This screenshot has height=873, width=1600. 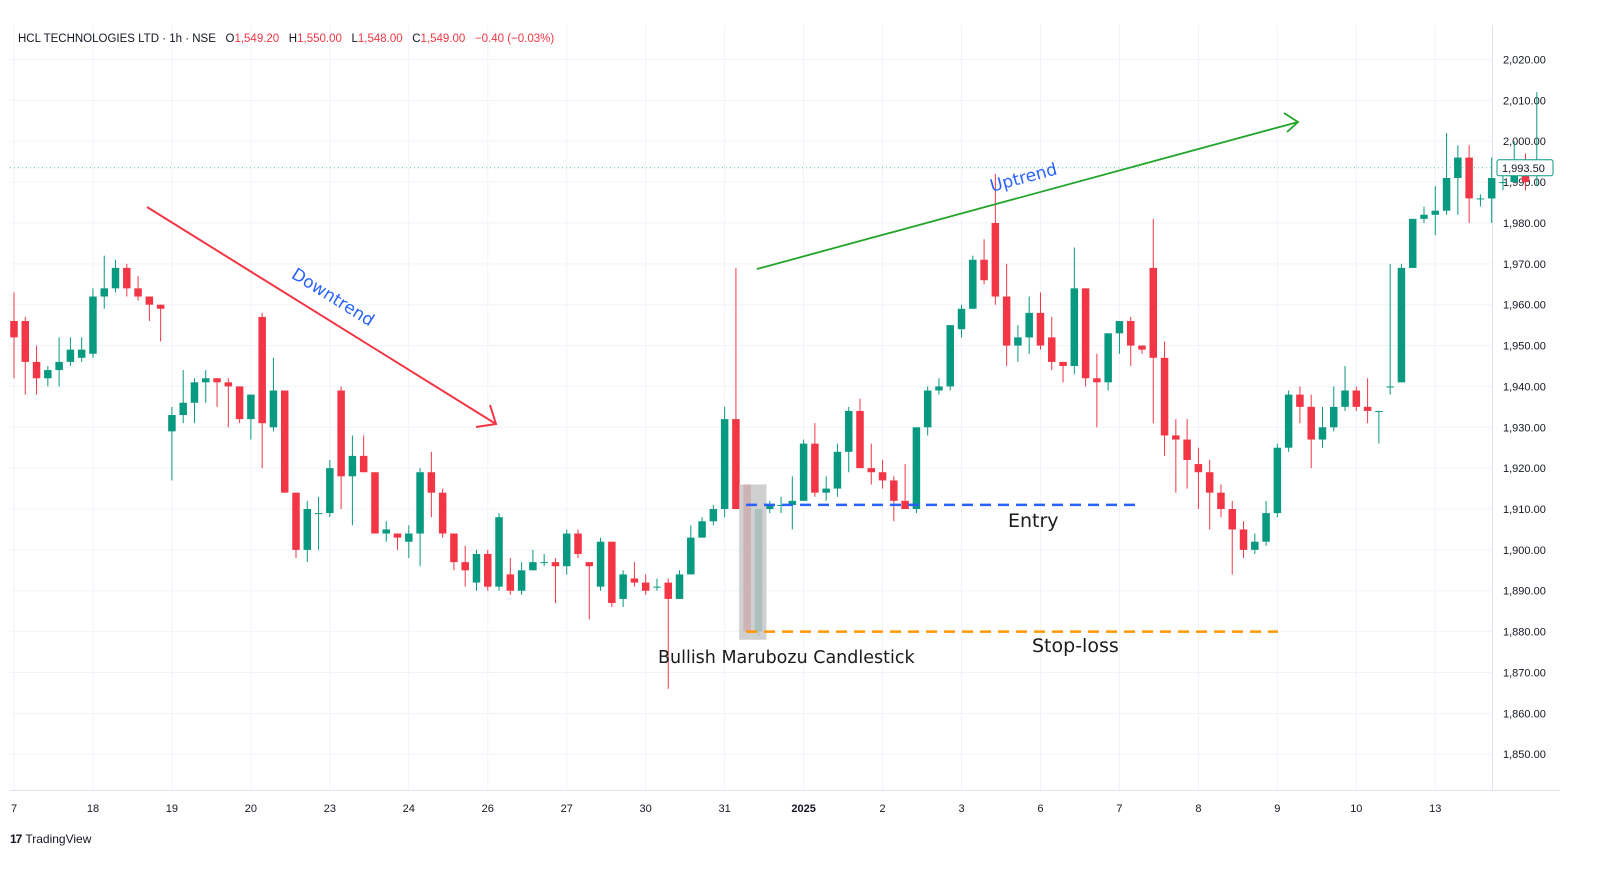 What do you see at coordinates (319, 39) in the screenshot?
I see `high-value: 1,550.00` at bounding box center [319, 39].